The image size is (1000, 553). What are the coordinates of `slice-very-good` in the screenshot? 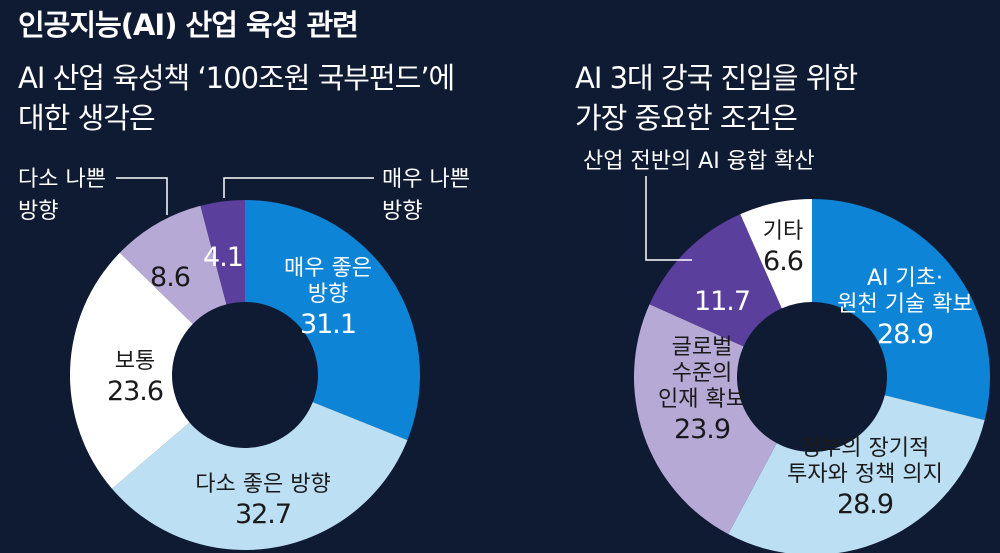 It's located at (332, 320).